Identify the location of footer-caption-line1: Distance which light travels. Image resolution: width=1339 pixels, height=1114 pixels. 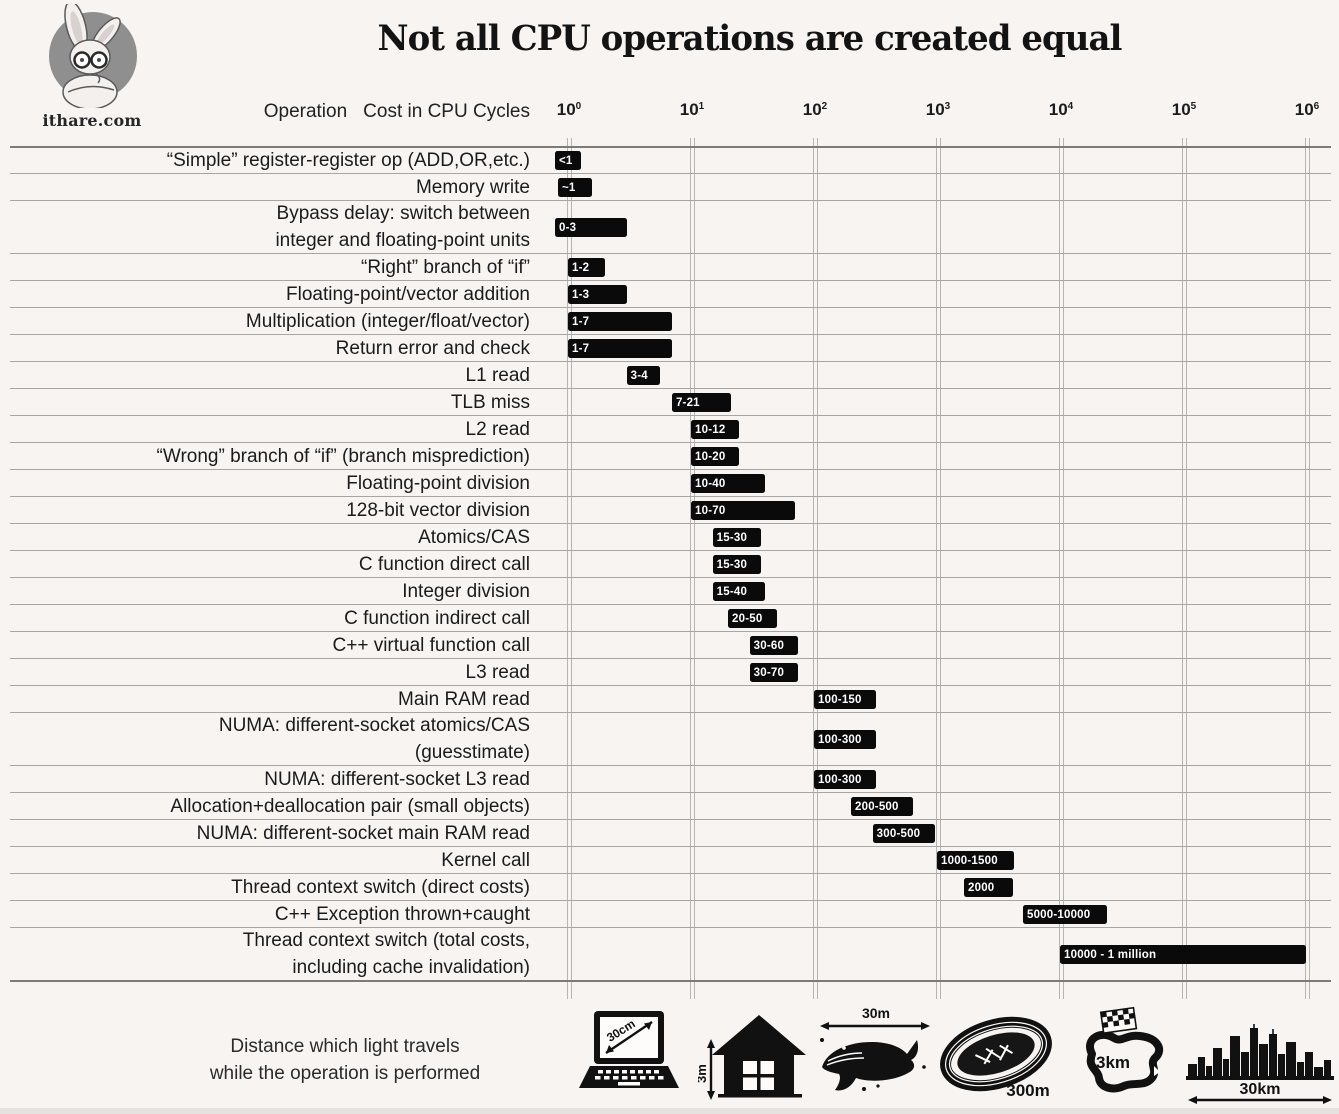
(345, 1046).